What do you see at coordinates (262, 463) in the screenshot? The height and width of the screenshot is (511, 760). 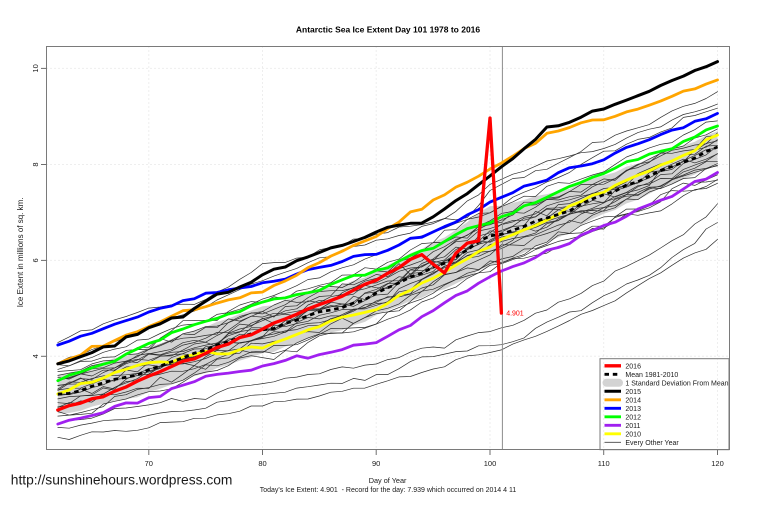 I see `svg-text: 80` at bounding box center [262, 463].